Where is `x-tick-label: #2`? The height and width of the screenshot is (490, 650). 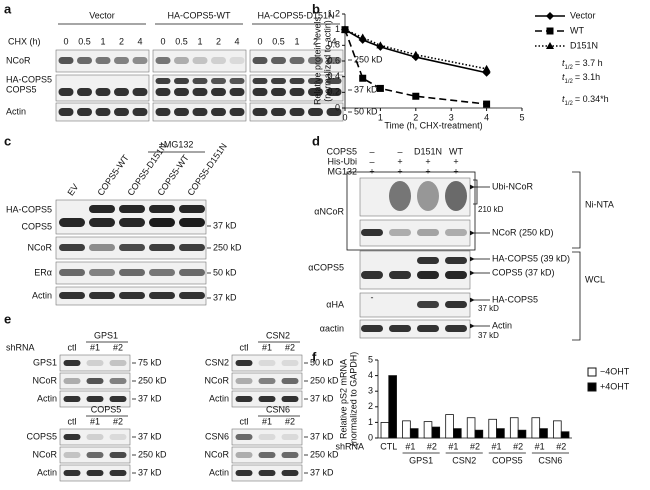 x-tick-label: #2 is located at coordinates (518, 446).